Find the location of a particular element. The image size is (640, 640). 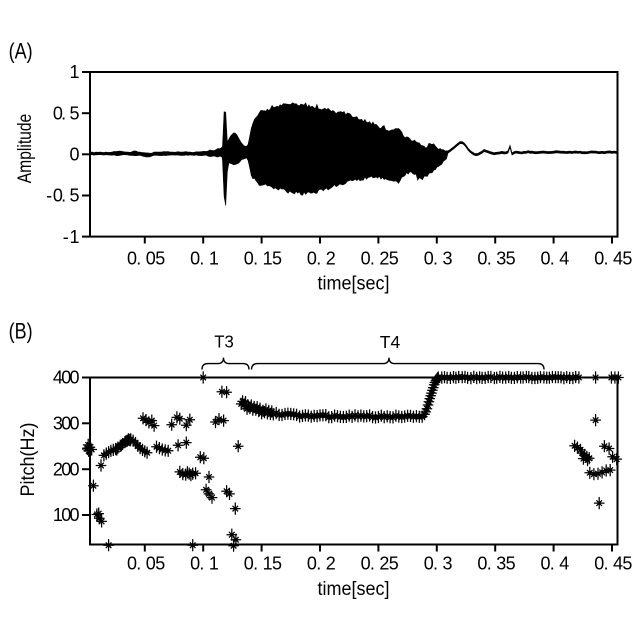

svg-text: T4 is located at coordinates (390, 342).